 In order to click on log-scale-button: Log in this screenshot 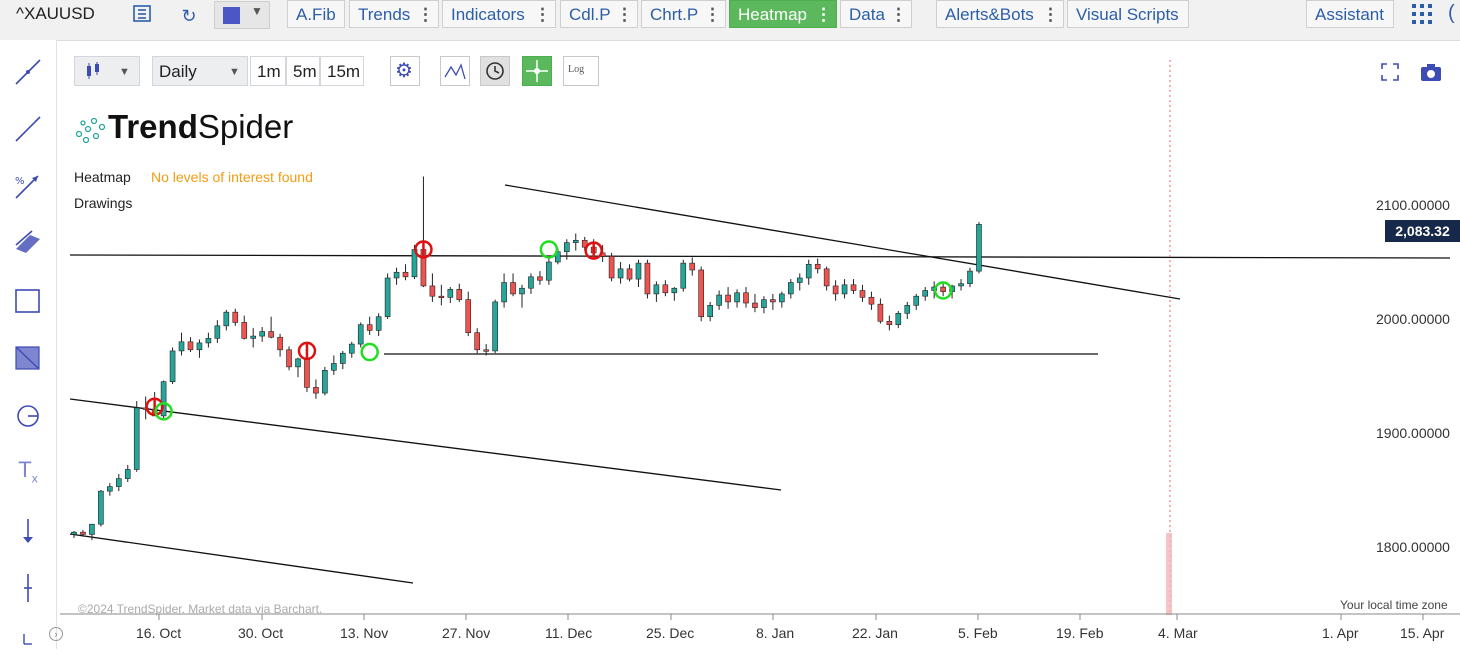, I will do `click(581, 71)`.